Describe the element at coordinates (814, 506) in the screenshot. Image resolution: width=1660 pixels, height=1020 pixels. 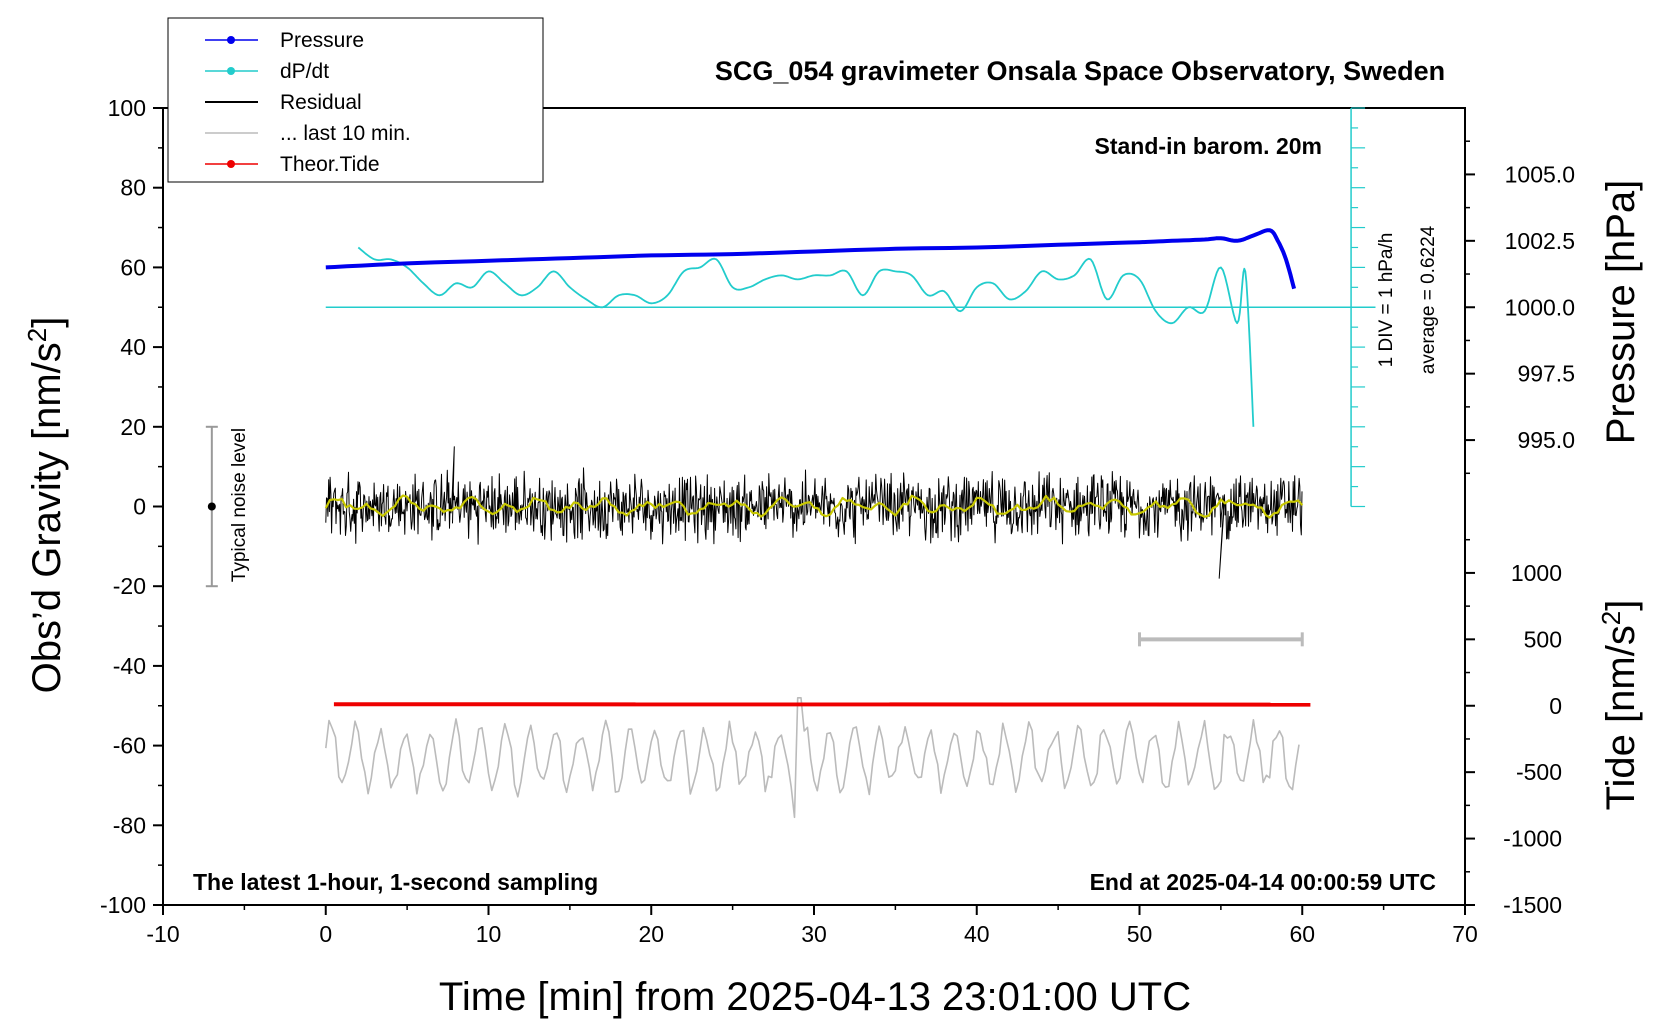
I see `residual-smoothed-line` at that location.